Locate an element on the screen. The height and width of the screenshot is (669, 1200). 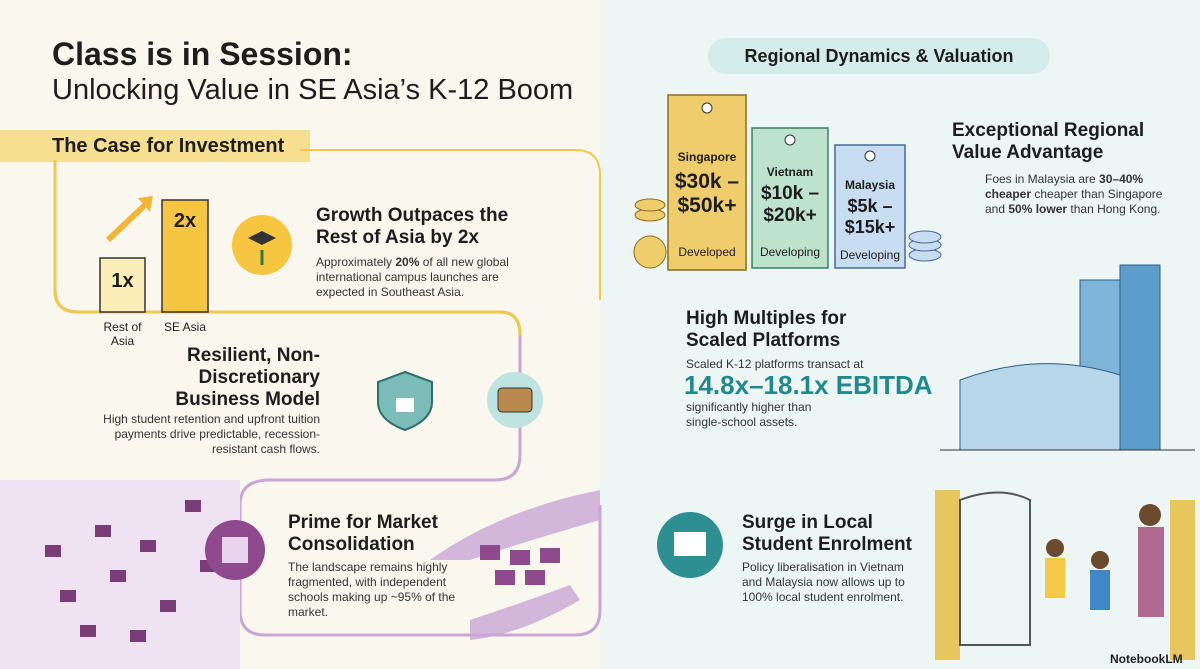
title: Class is in Session: is located at coordinates (202, 54).